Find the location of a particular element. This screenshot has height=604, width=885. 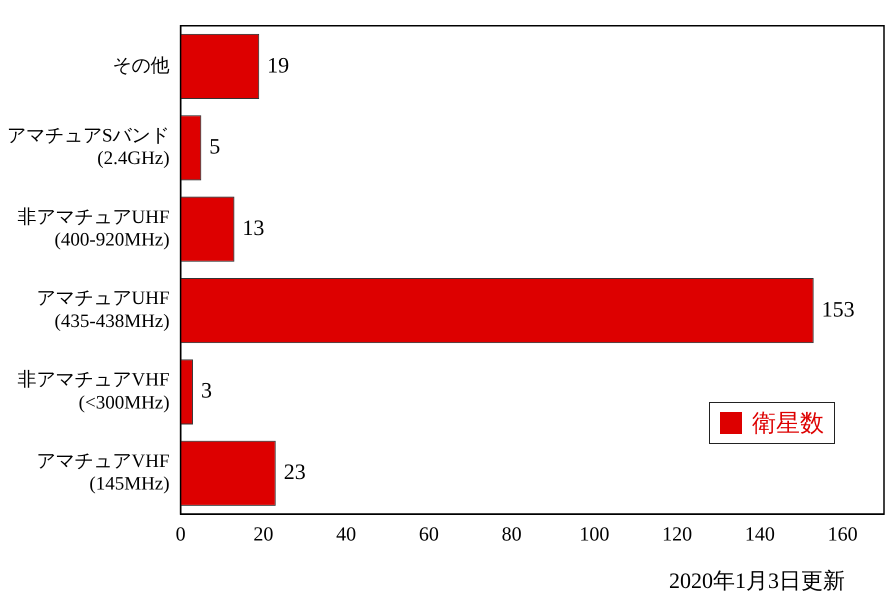

x-tick-label: 60 is located at coordinates (428, 534).